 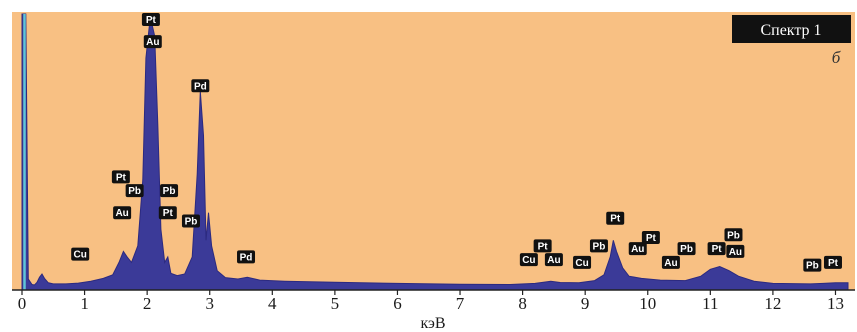 I want to click on peak-label-pb-22: Pb, so click(x=733, y=235).